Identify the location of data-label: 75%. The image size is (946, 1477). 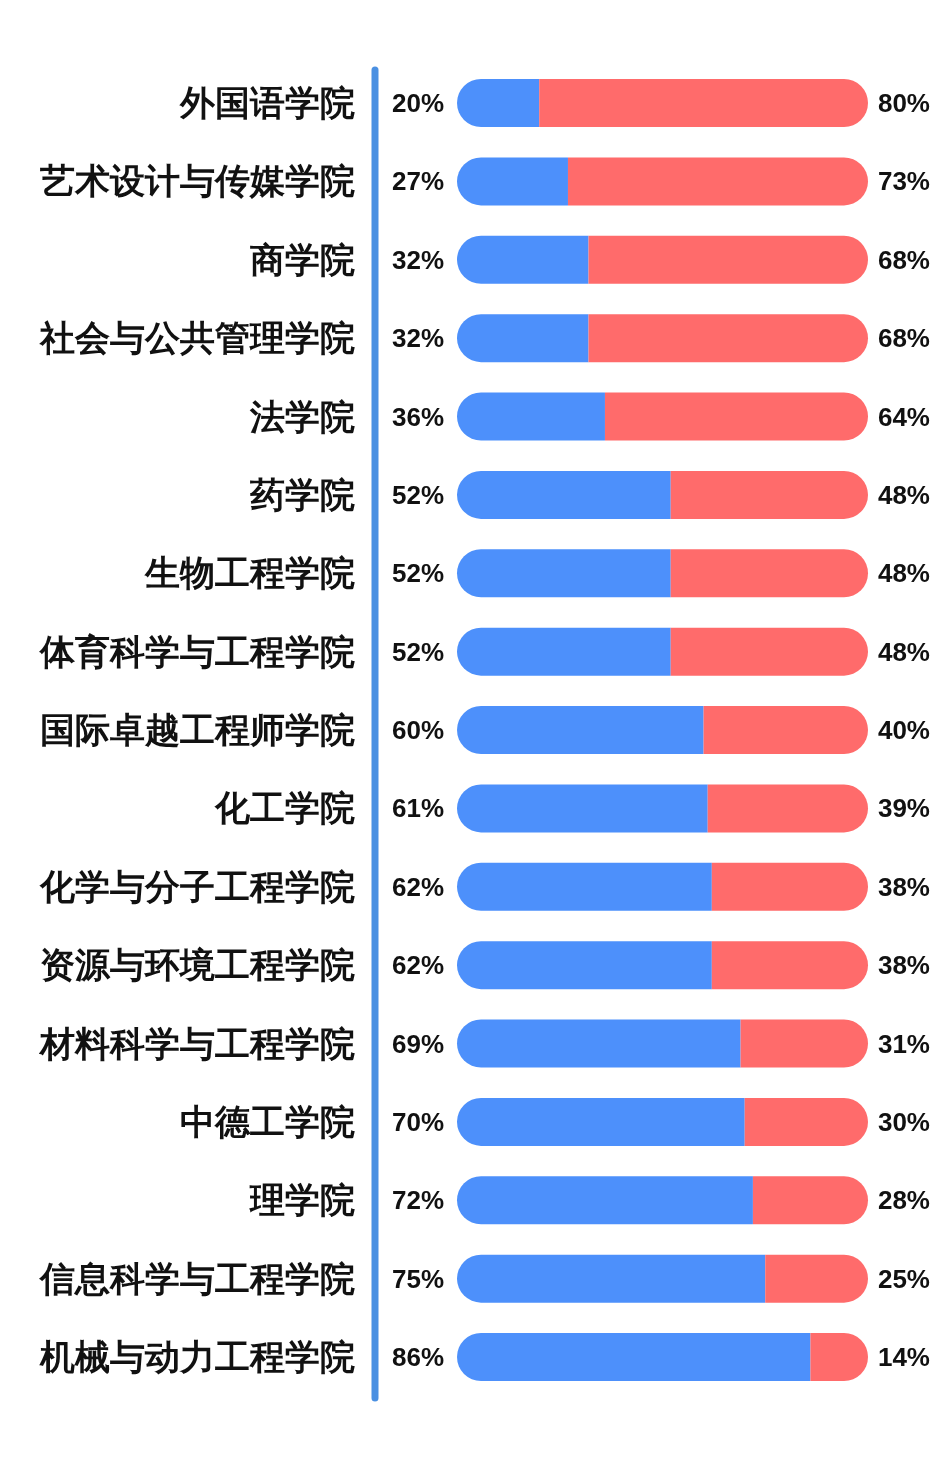
(418, 1278).